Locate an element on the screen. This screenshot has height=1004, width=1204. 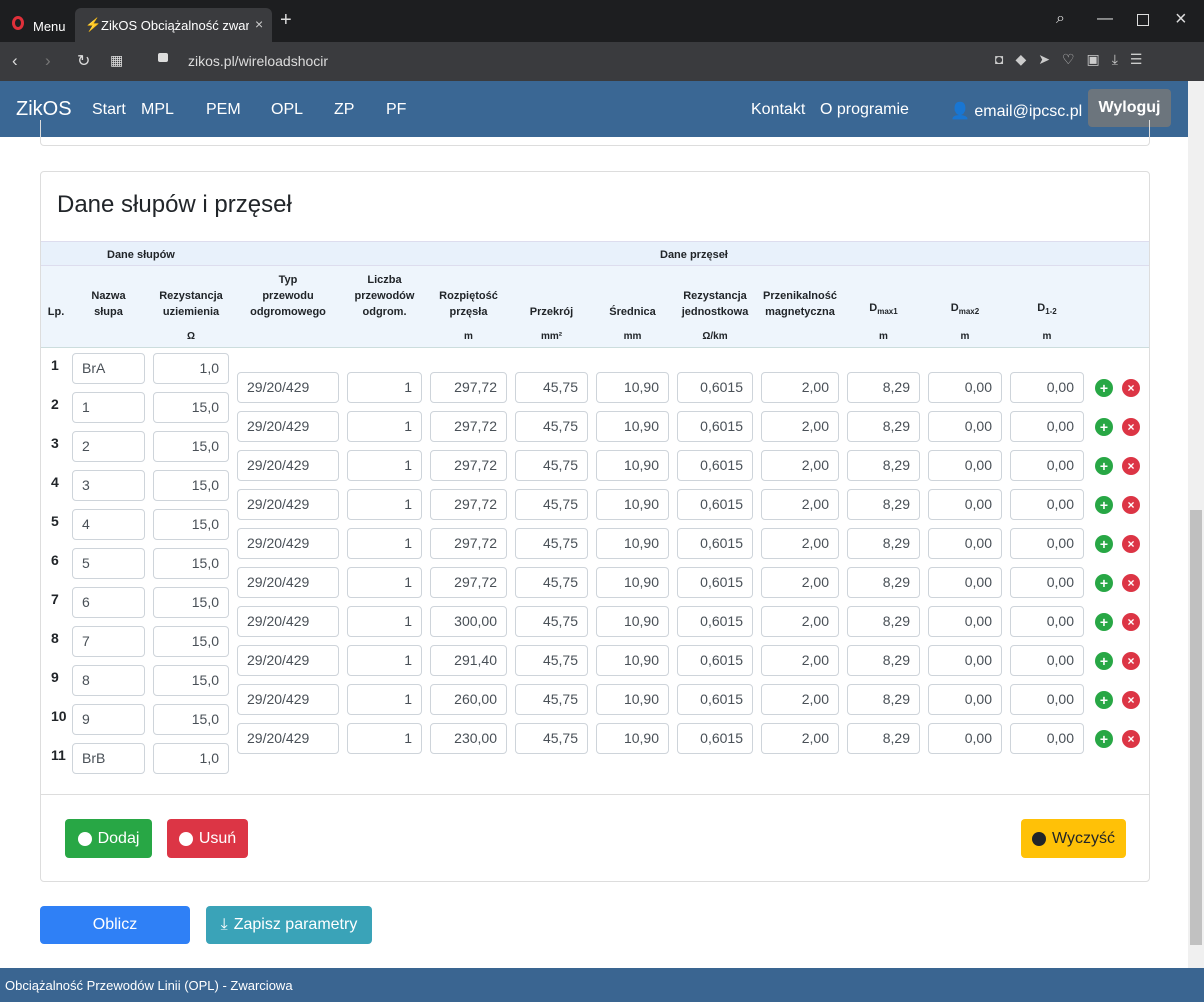
pole-name-input: 3 is located at coordinates (108, 485).